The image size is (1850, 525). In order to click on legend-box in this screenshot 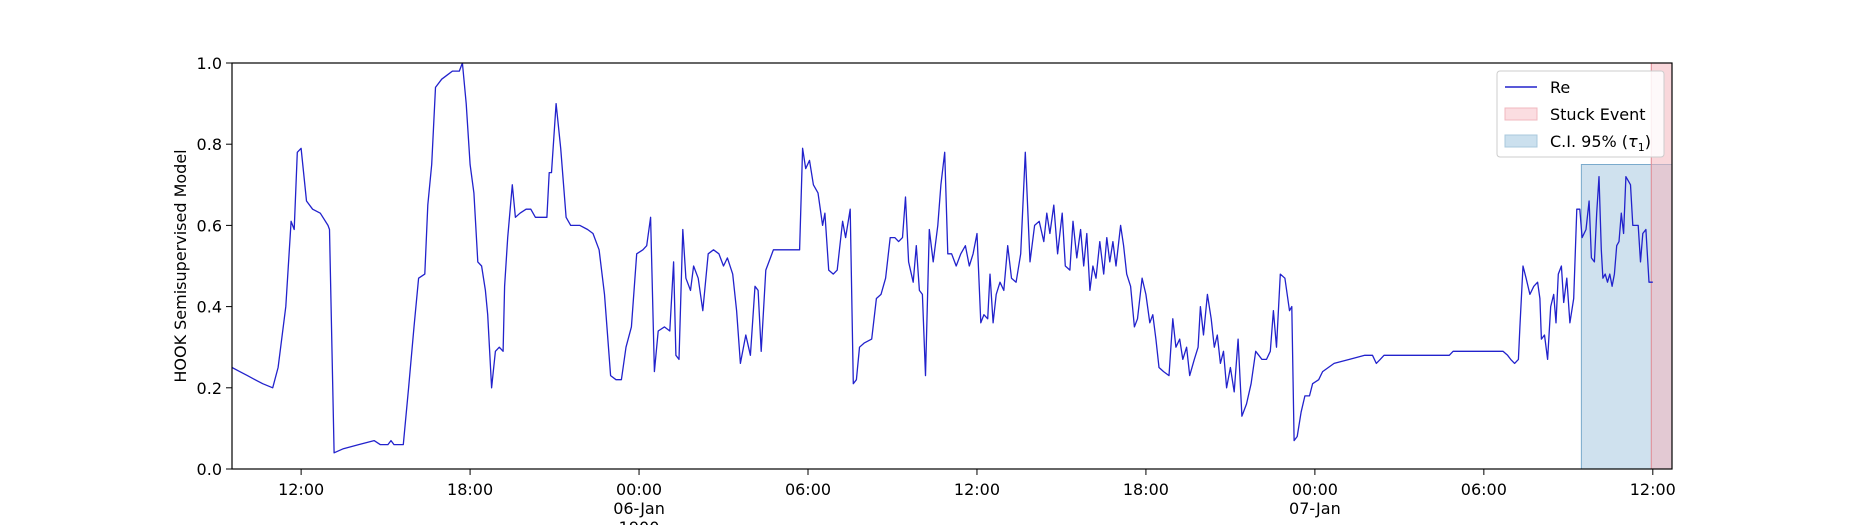, I will do `click(1580, 114)`.